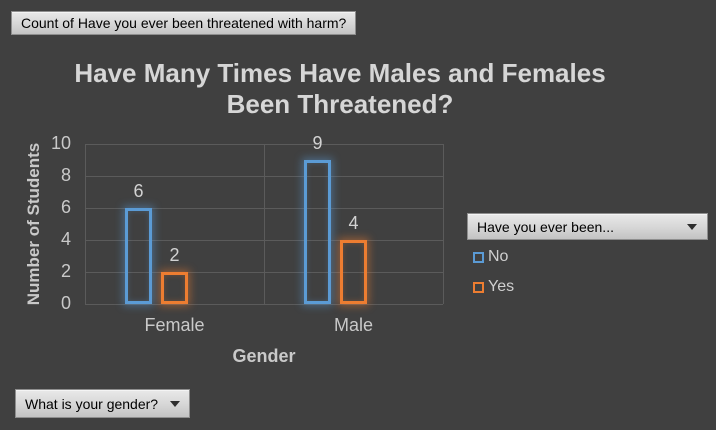  Describe the element at coordinates (340, 73) in the screenshot. I see `chart-title-line1: Have Many Times Have Males and Females` at that location.